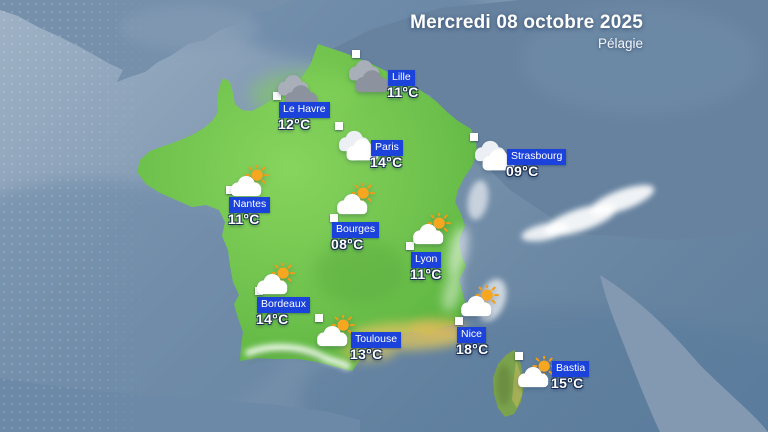  What do you see at coordinates (684, 353) in the screenshot?
I see `italy-landmass` at bounding box center [684, 353].